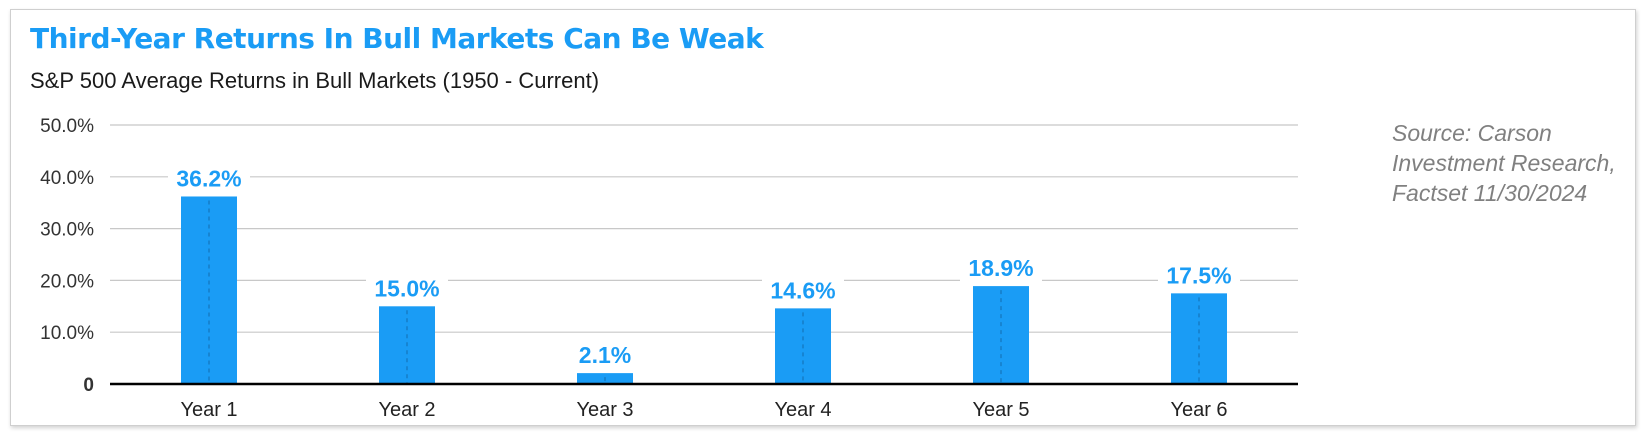 This screenshot has width=1648, height=435. What do you see at coordinates (67, 126) in the screenshot?
I see `y-tick-label: 50.0%` at bounding box center [67, 126].